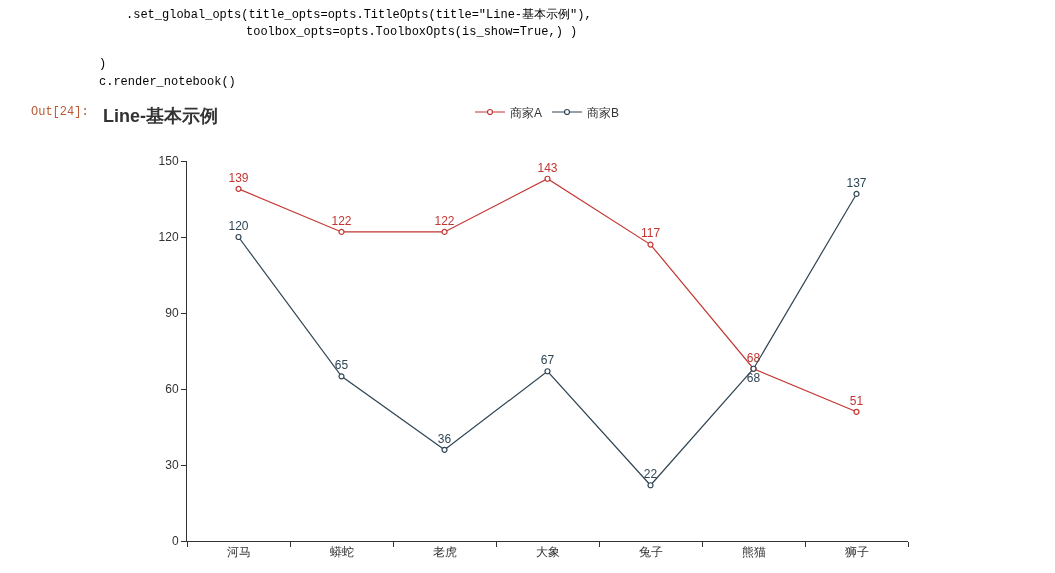 The image size is (1055, 573). What do you see at coordinates (238, 225) in the screenshot?
I see `data-label: 120` at bounding box center [238, 225].